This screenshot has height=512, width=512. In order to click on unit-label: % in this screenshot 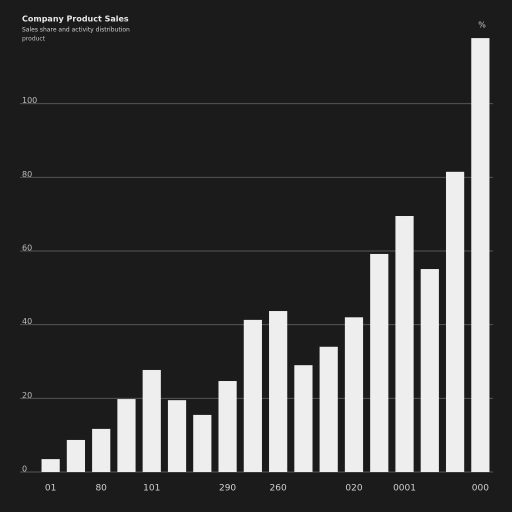, I will do `click(482, 25)`.